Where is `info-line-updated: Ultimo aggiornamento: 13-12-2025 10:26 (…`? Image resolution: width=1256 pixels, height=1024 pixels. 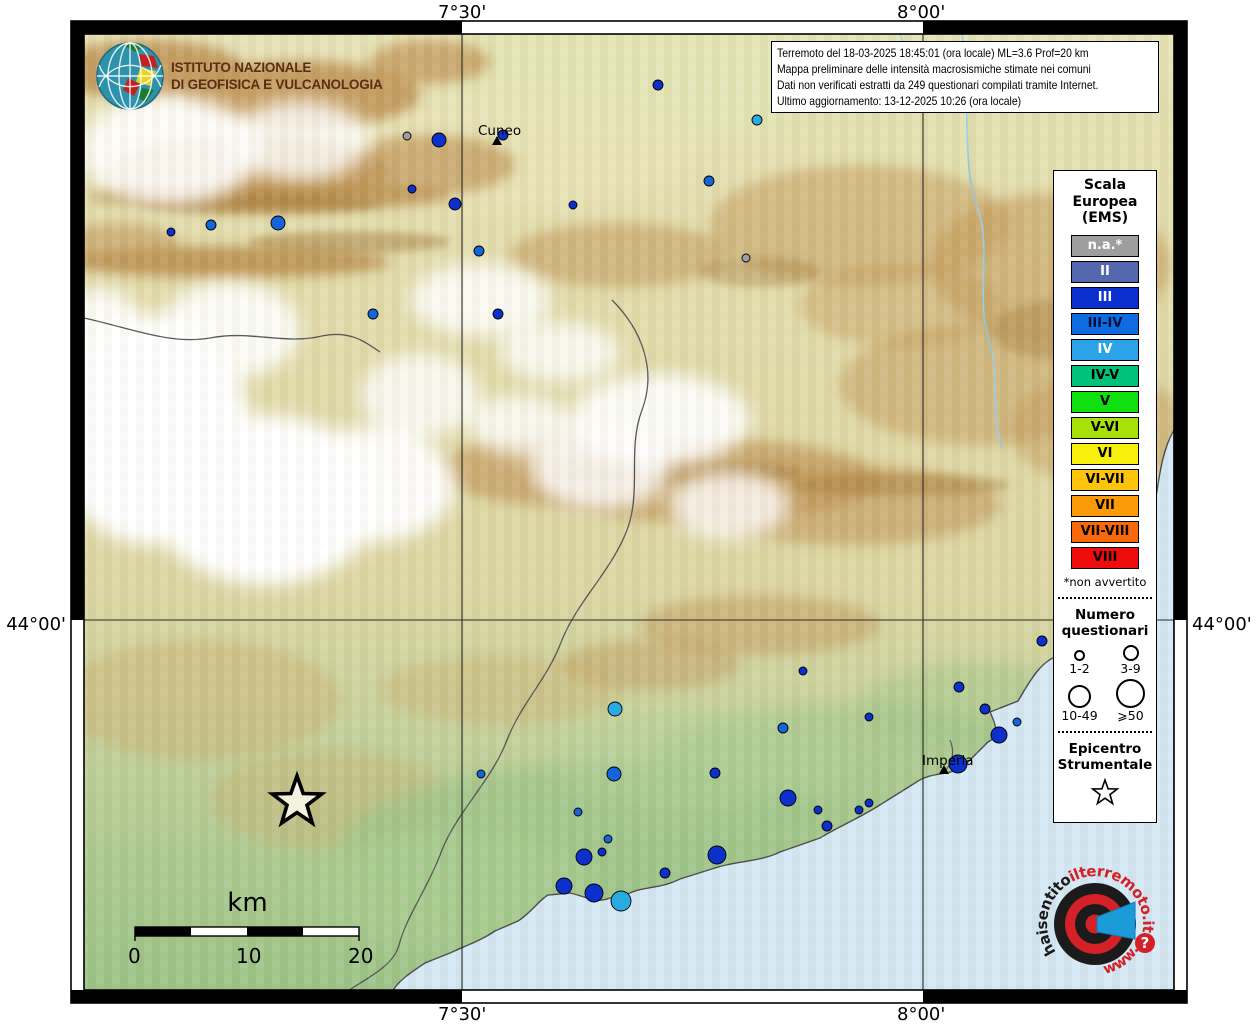 info-line-updated: Ultimo aggiornamento: 13-12-2025 10:26 (… is located at coordinates (899, 101).